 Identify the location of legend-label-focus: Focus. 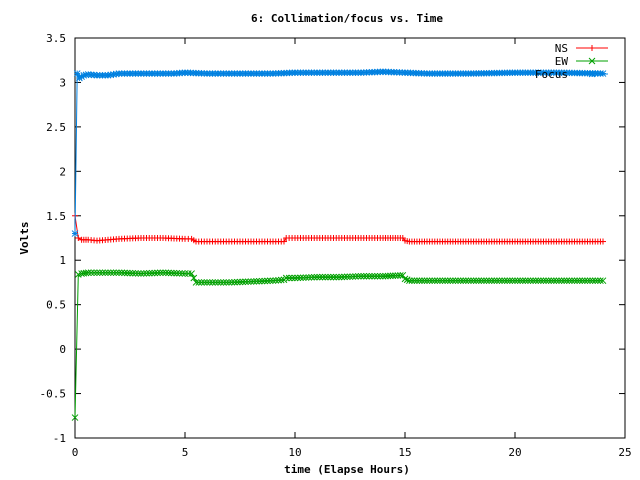
(551, 74).